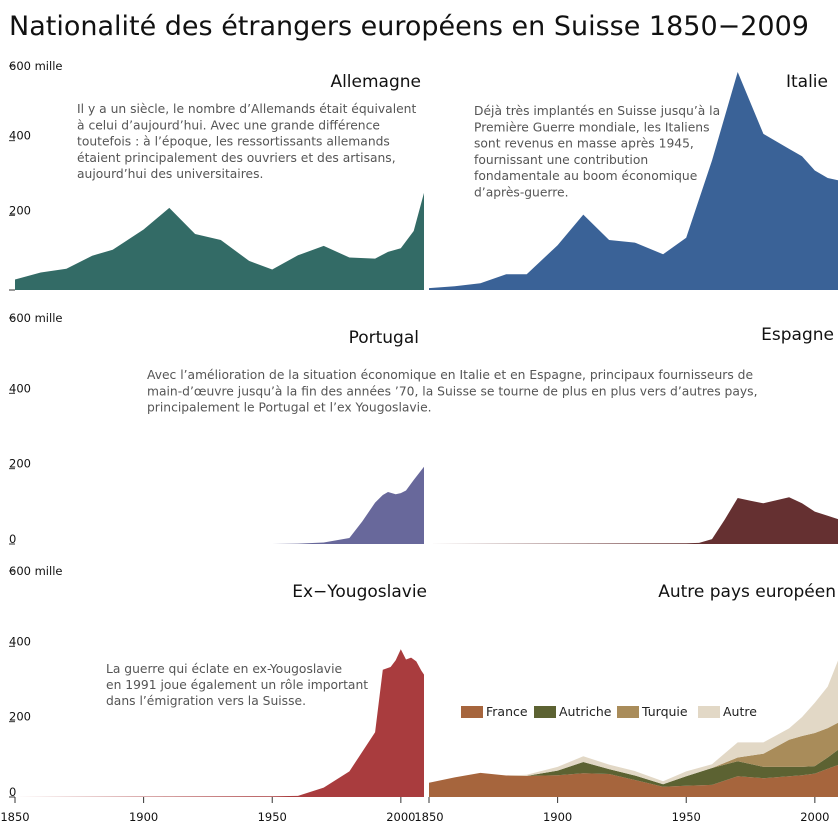 The image size is (840, 840). What do you see at coordinates (585, 711) in the screenshot?
I see `legend-label: Autriche` at bounding box center [585, 711].